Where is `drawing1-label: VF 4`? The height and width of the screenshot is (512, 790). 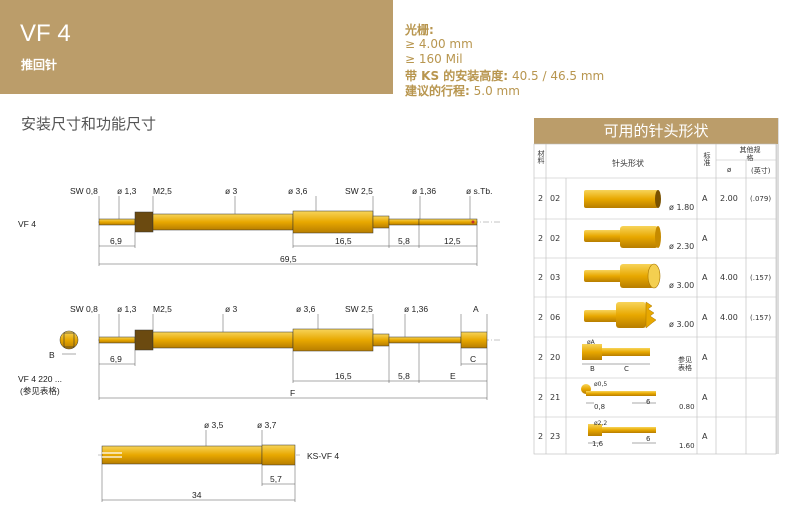
drawing1-label: VF 4 is located at coordinates (27, 224).